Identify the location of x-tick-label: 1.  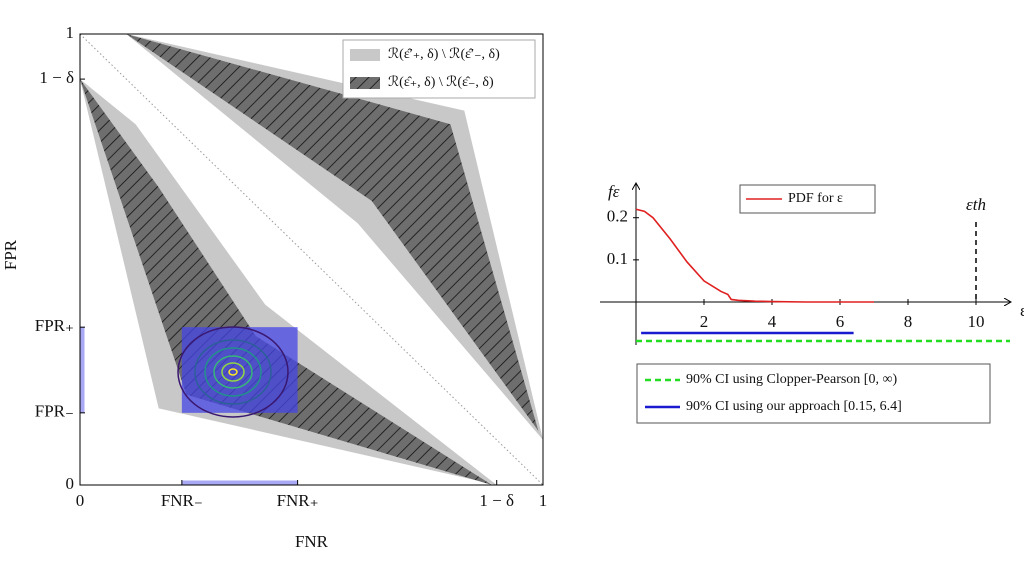
(543, 500).